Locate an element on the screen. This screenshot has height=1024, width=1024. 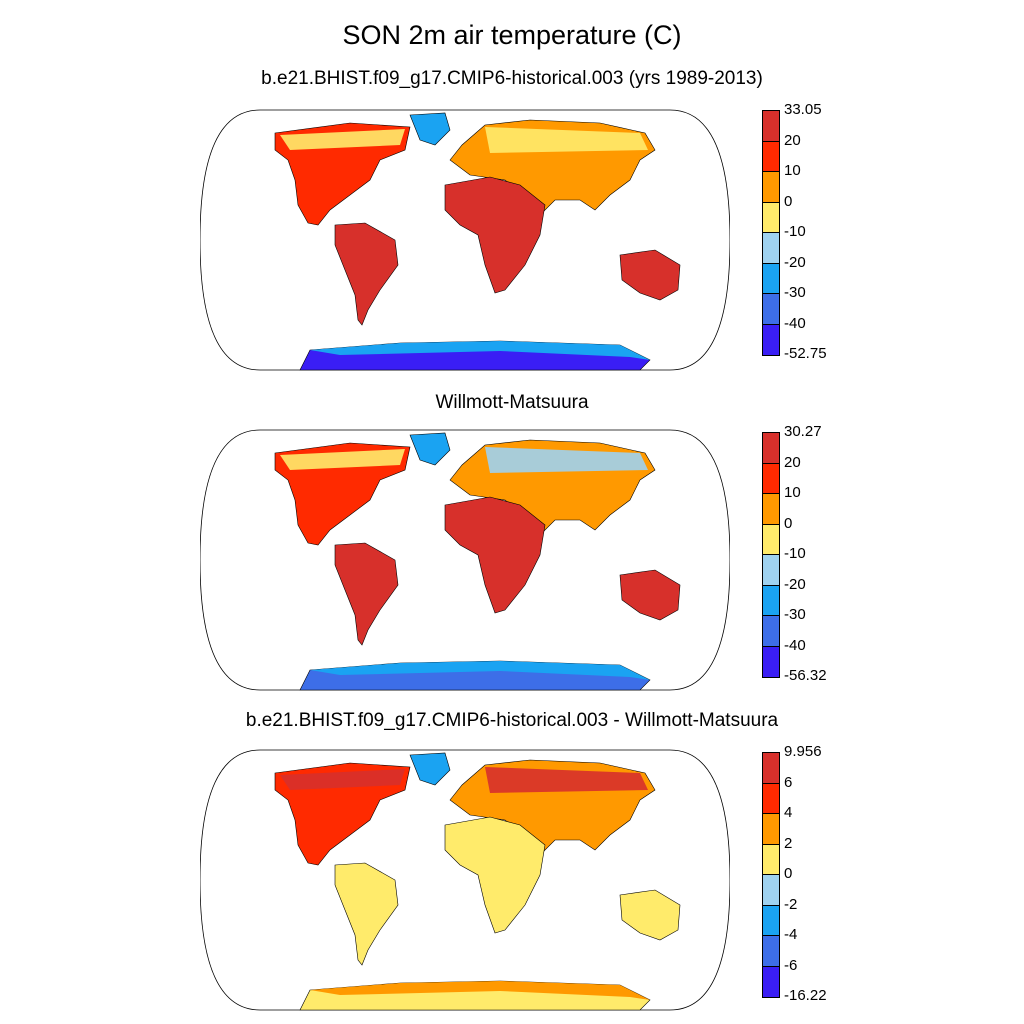
colorbar-tick-label: 33.05 is located at coordinates (803, 109).